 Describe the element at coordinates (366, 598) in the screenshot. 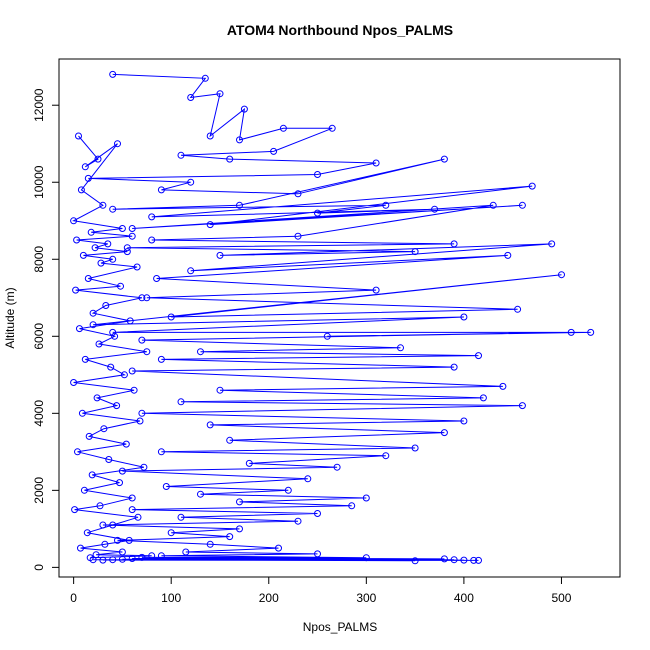

I see `x-tick-label: 300` at that location.